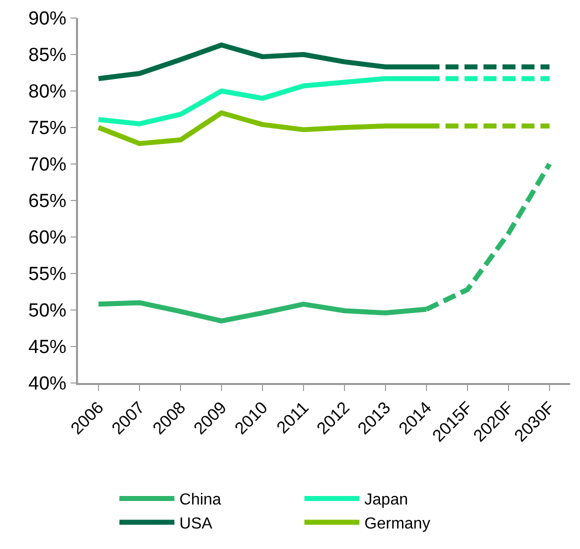 Image resolution: width=580 pixels, height=549 pixels. Describe the element at coordinates (47, 384) in the screenshot. I see `y-tick-label: 40%` at that location.